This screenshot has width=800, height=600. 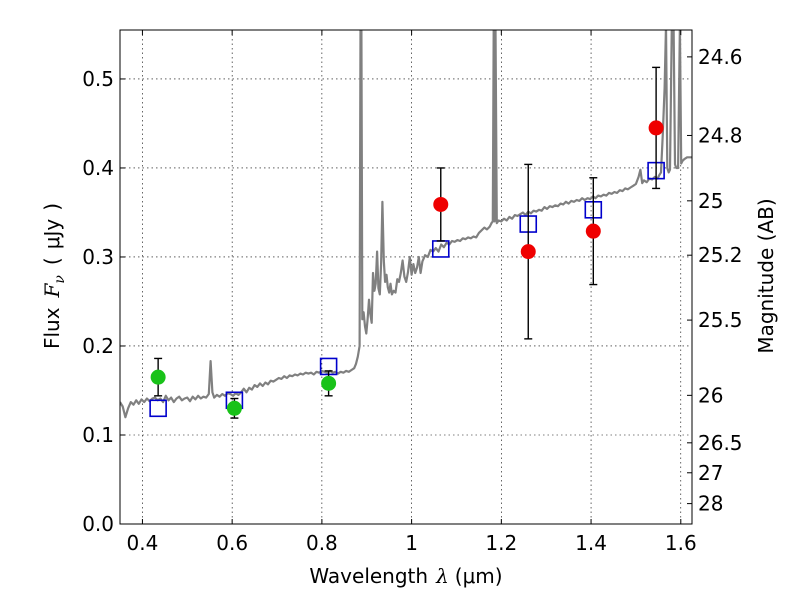 I want to click on y2-tick-label: 25.5, so click(x=720, y=320).